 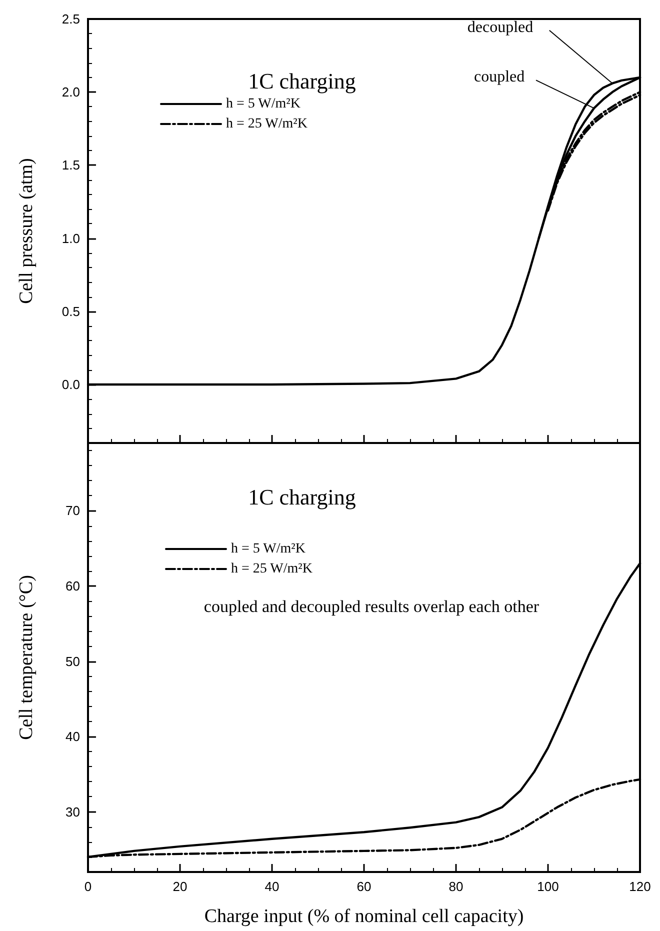 I want to click on y-tick-label: 1.0, so click(x=71, y=238).